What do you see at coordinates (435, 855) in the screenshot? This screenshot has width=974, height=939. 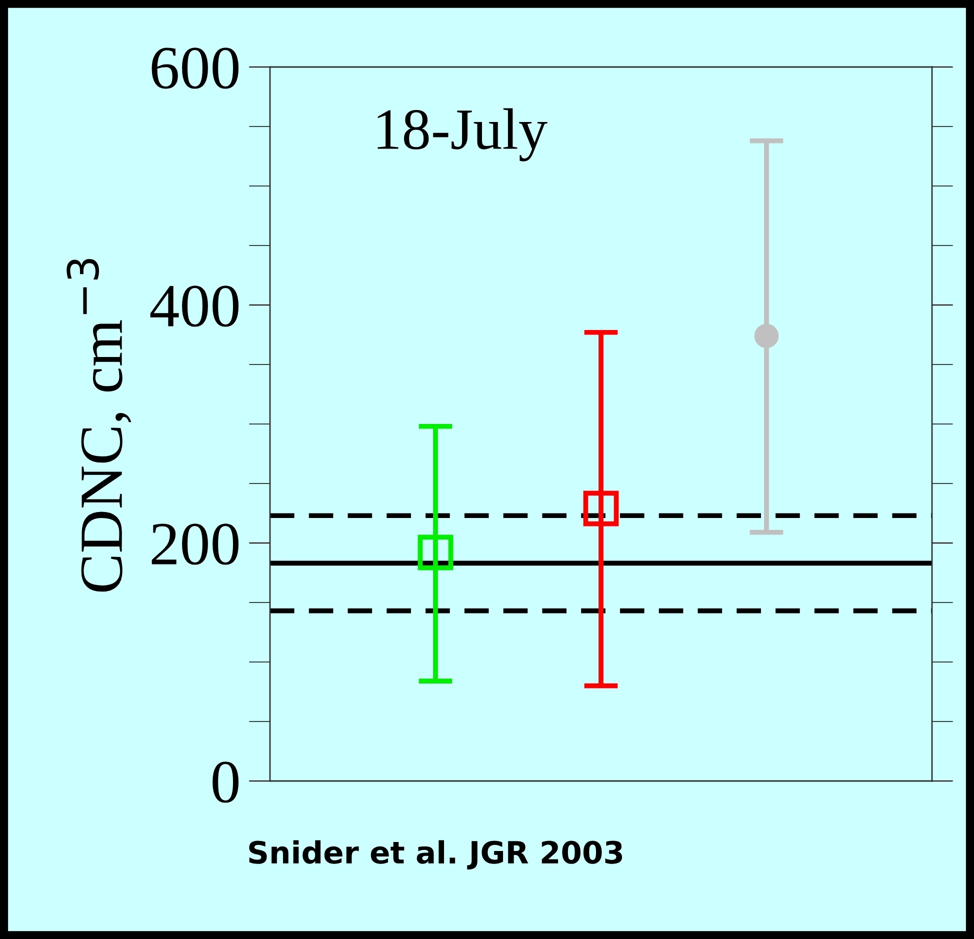 I see `text: Snider et al. JGR 2003` at bounding box center [435, 855].